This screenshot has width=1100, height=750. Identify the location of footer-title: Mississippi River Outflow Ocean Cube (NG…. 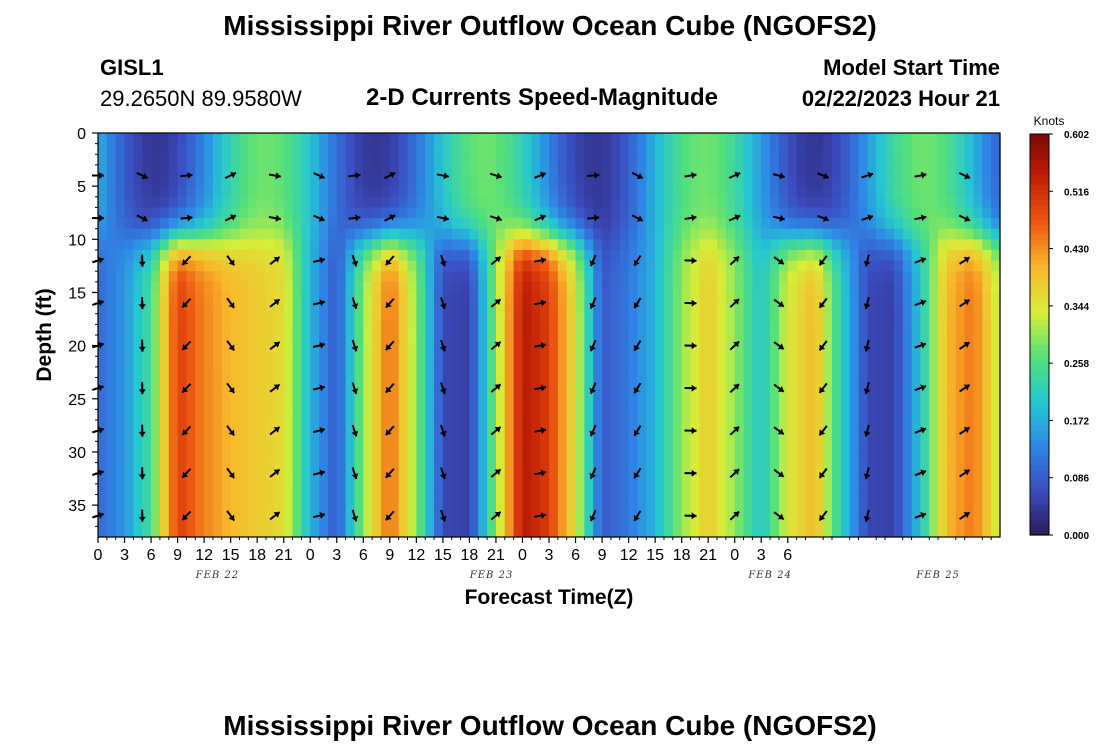
(550, 725).